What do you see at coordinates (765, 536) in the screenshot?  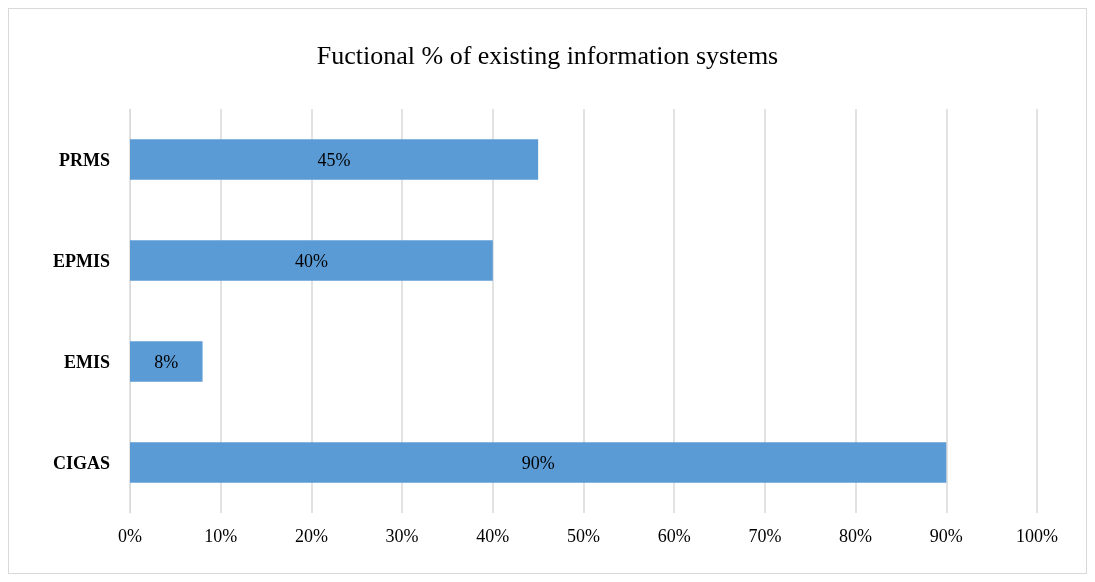 I see `x-tick-label: 70%` at bounding box center [765, 536].